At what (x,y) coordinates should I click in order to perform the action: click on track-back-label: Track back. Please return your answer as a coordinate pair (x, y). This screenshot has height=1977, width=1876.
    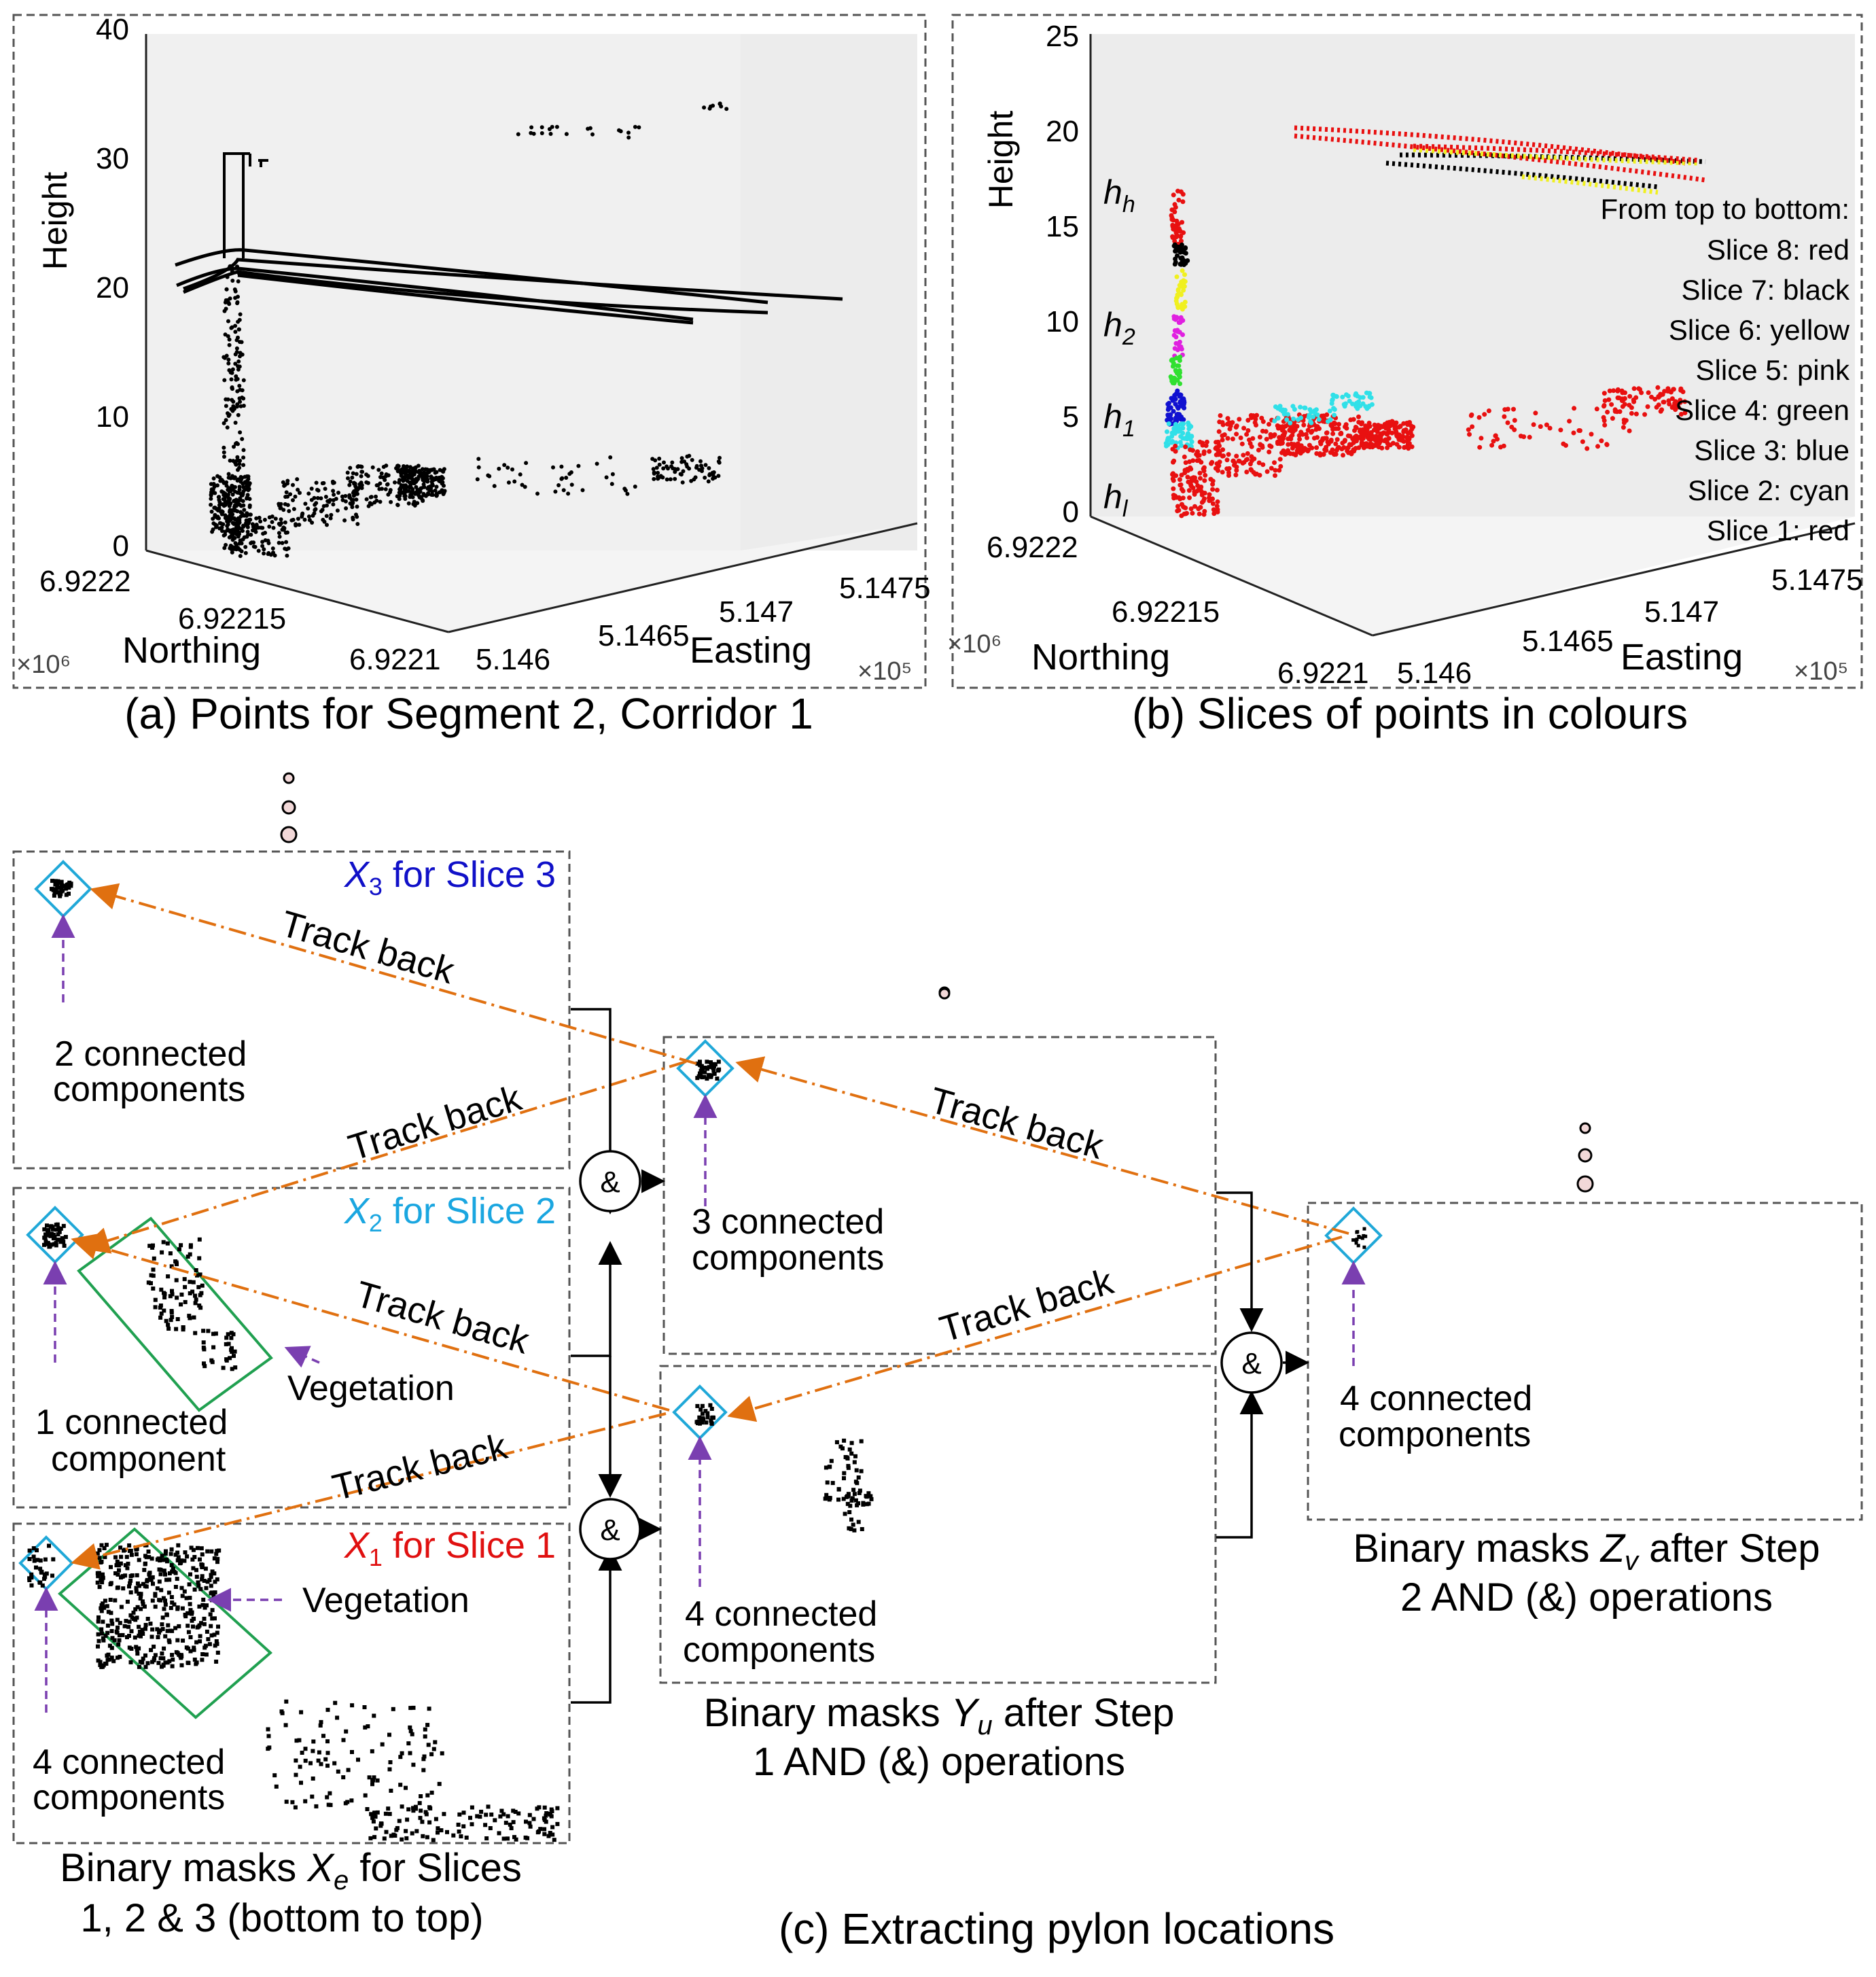
    Looking at the image, I should click on (368, 947).